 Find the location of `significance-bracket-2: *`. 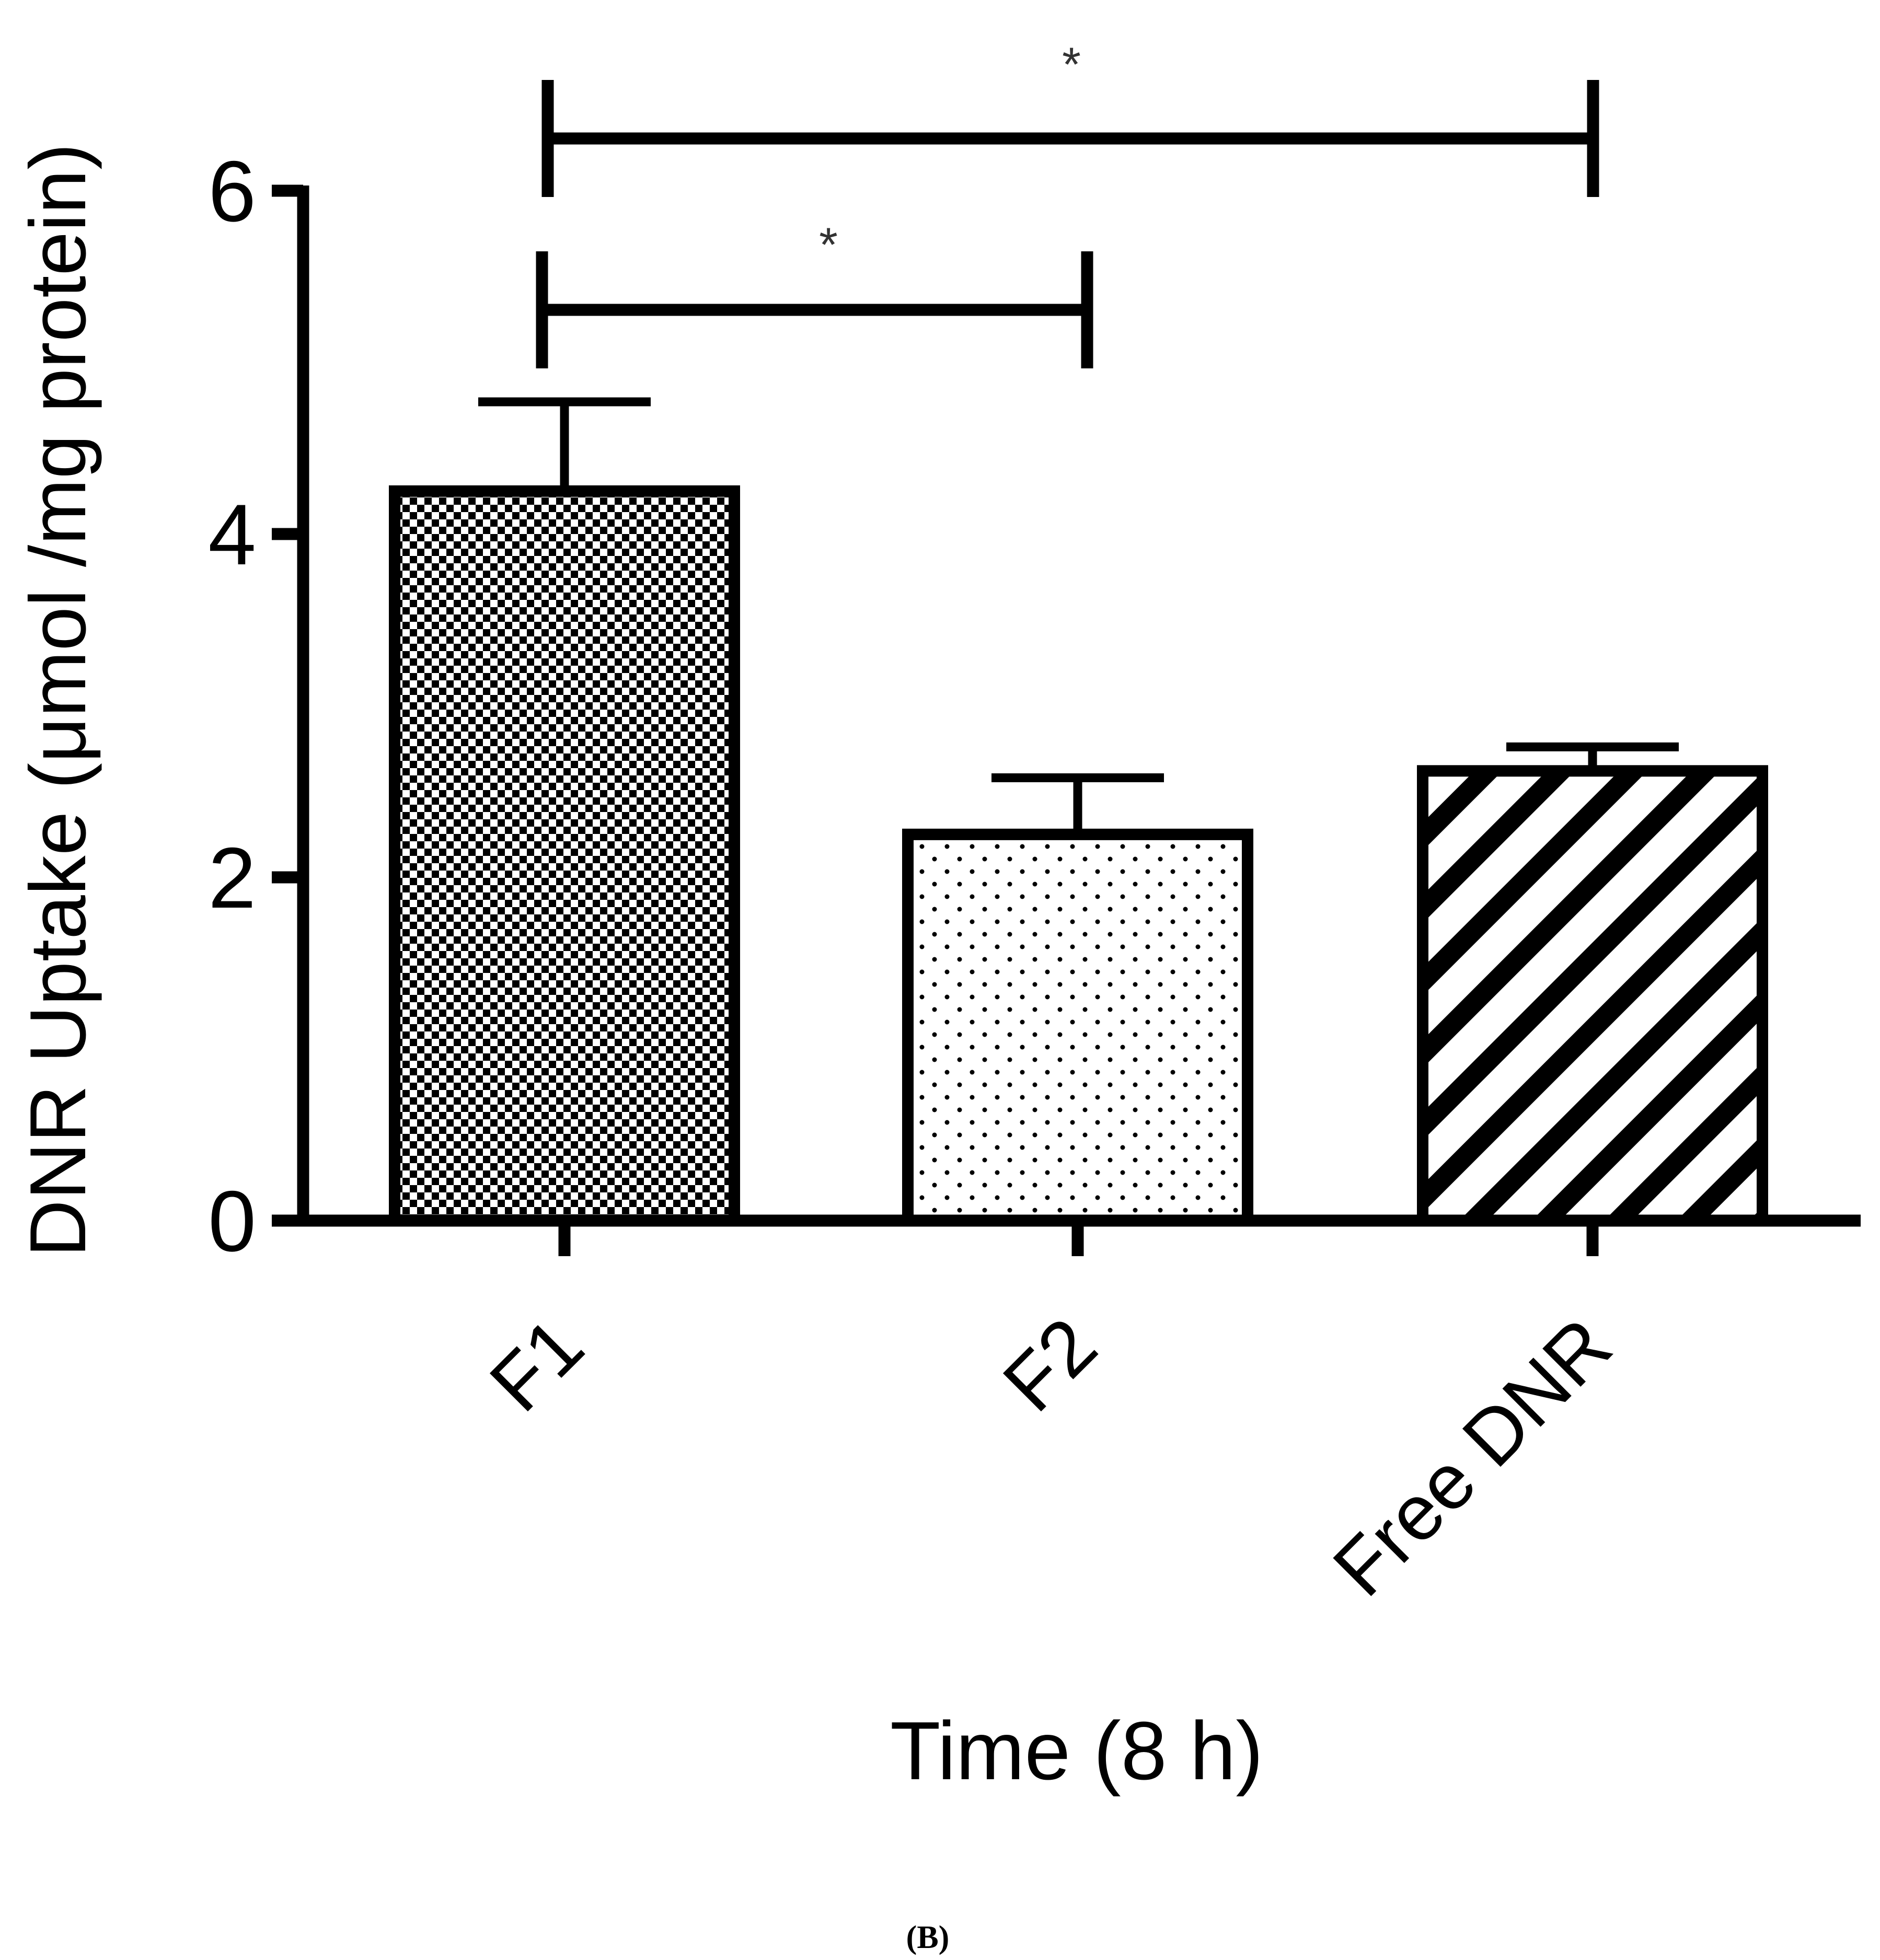

significance-bracket-2: * is located at coordinates (1070, 118).